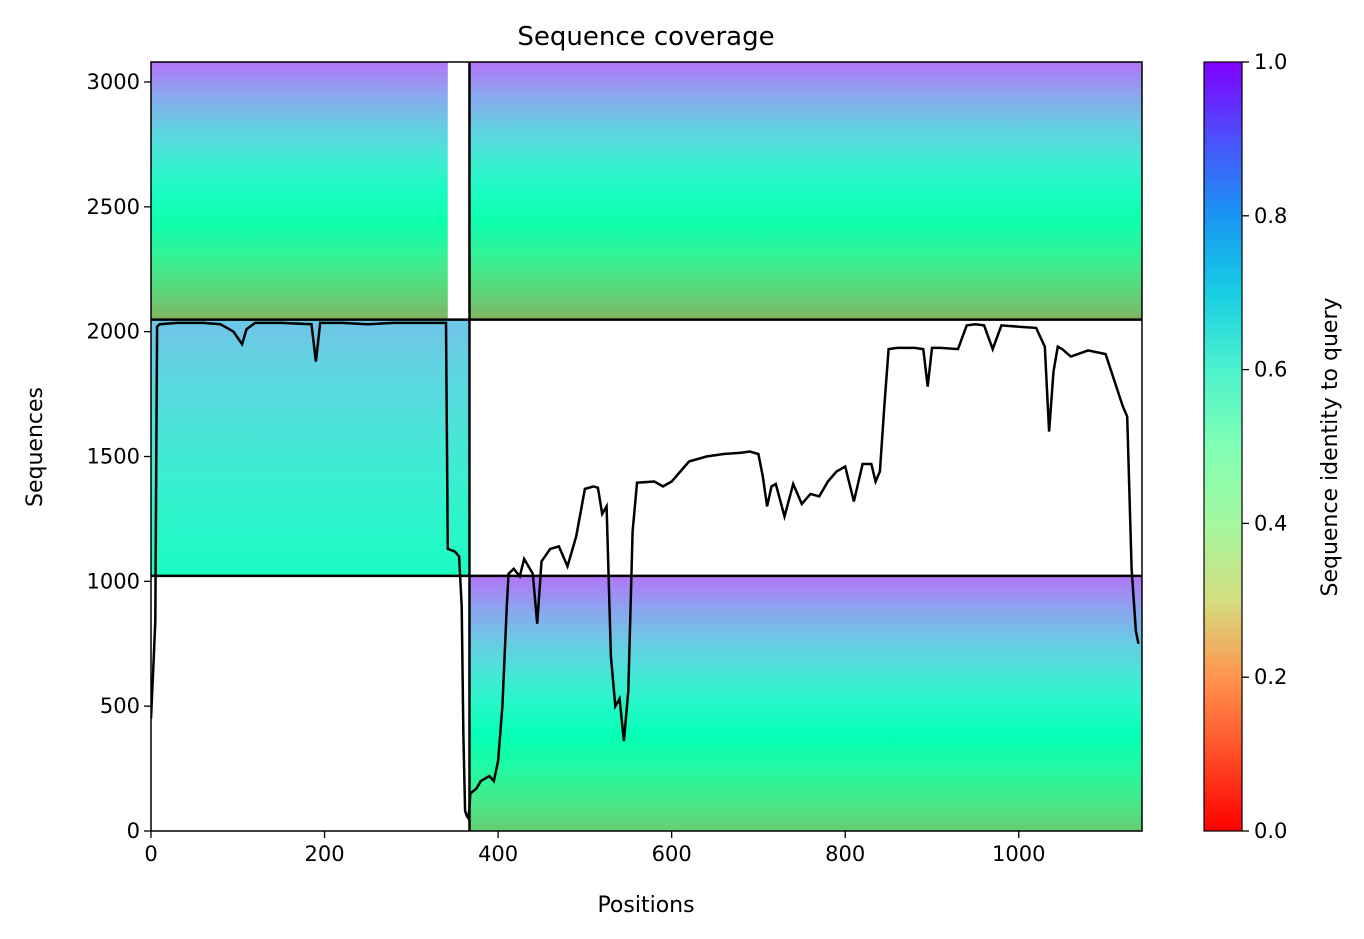 This screenshot has width=1364, height=939. Describe the element at coordinates (1270, 216) in the screenshot. I see `colorbar-tick-label: 0.8` at that location.